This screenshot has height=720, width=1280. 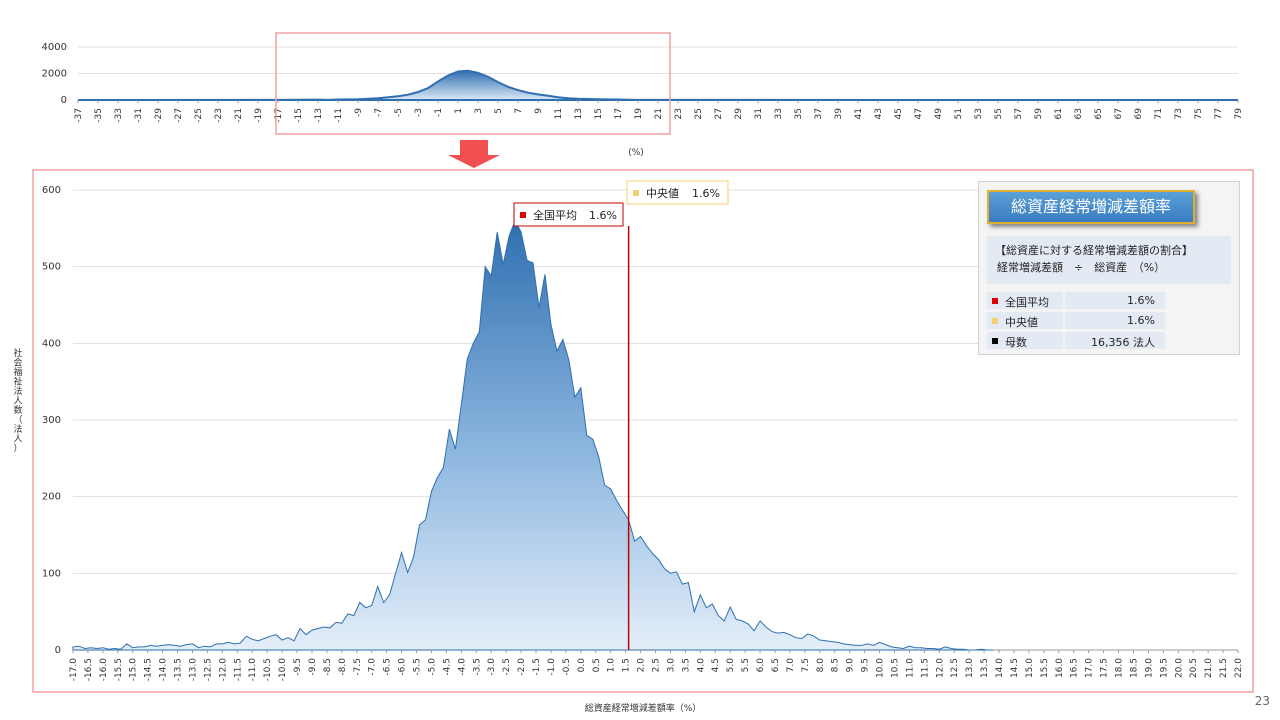 I want to click on overview-x-tick-label: 77, so click(x=1219, y=113).